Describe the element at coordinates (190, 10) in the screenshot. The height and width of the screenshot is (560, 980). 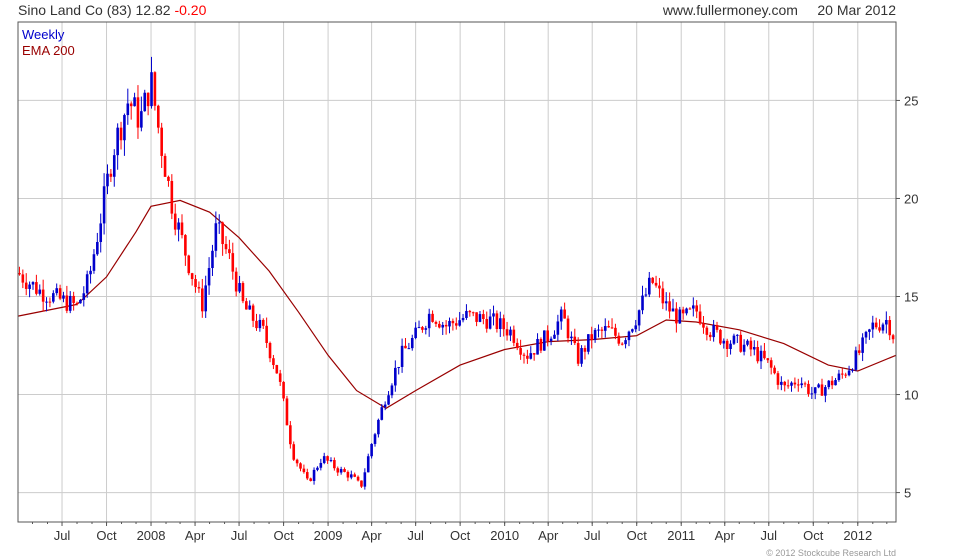
I see `price-change: -0.20` at that location.